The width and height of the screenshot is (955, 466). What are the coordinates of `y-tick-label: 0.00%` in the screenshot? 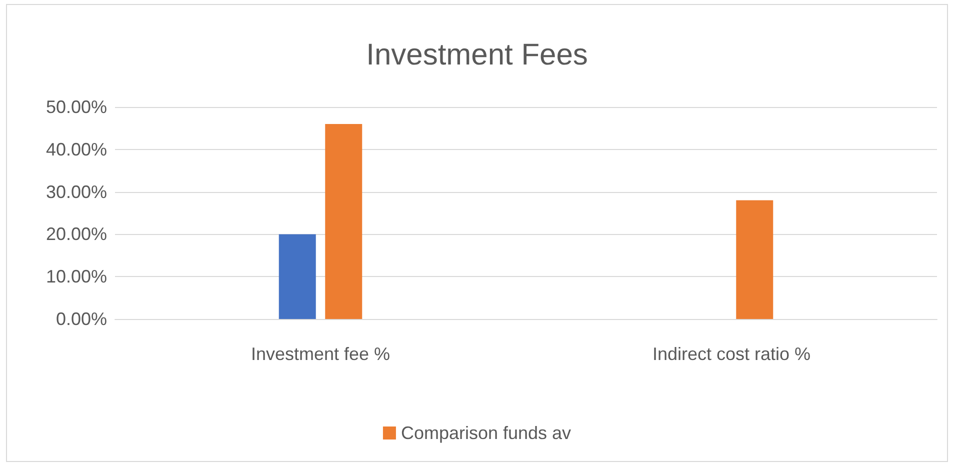 It's located at (81, 319).